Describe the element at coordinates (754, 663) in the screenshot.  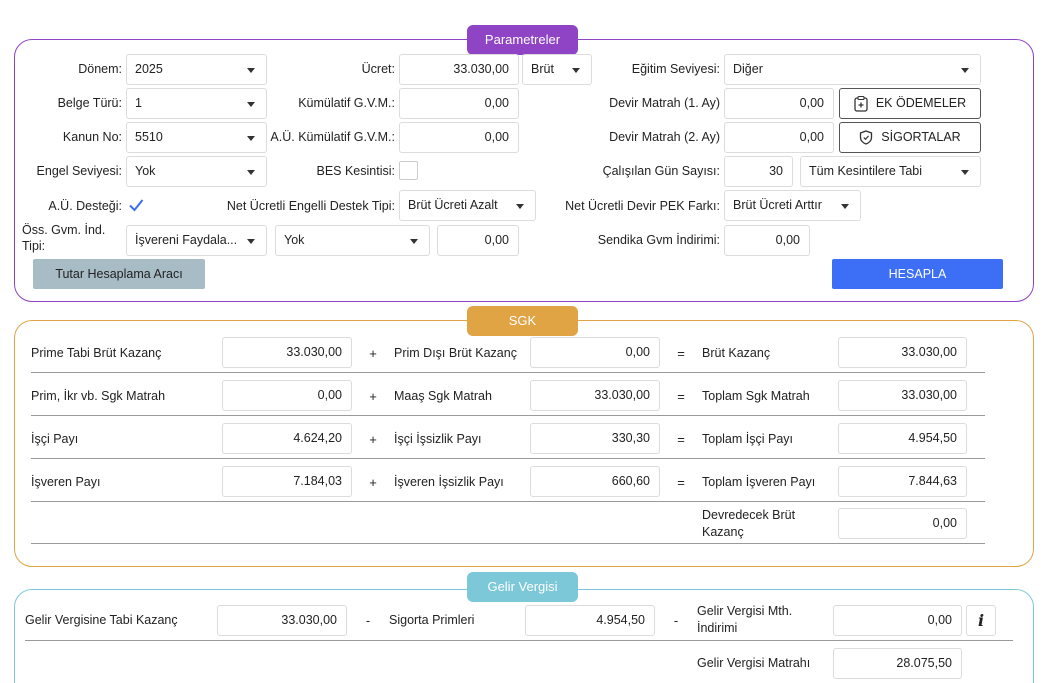
I see `gv-matrah-label: Gelir Vergisi Matrahı` at that location.